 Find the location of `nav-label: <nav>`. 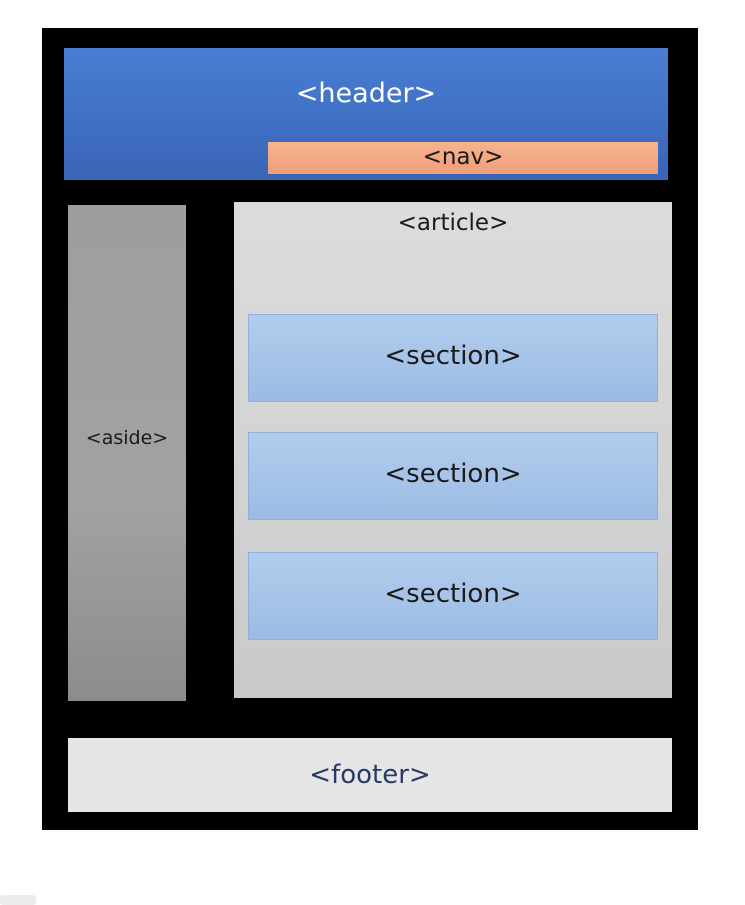

nav-label: <nav> is located at coordinates (463, 157).